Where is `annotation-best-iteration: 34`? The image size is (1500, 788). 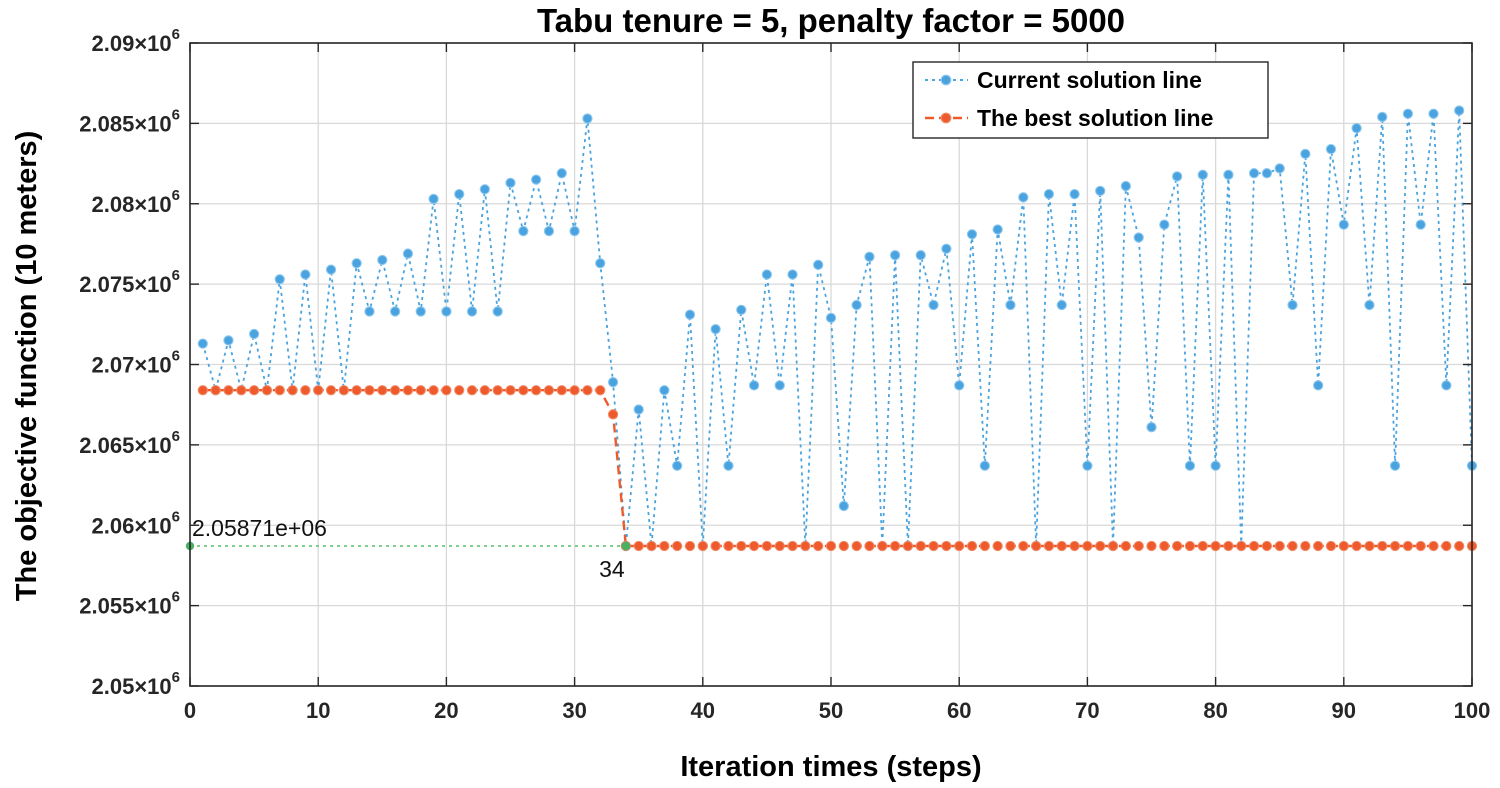 annotation-best-iteration: 34 is located at coordinates (612, 569).